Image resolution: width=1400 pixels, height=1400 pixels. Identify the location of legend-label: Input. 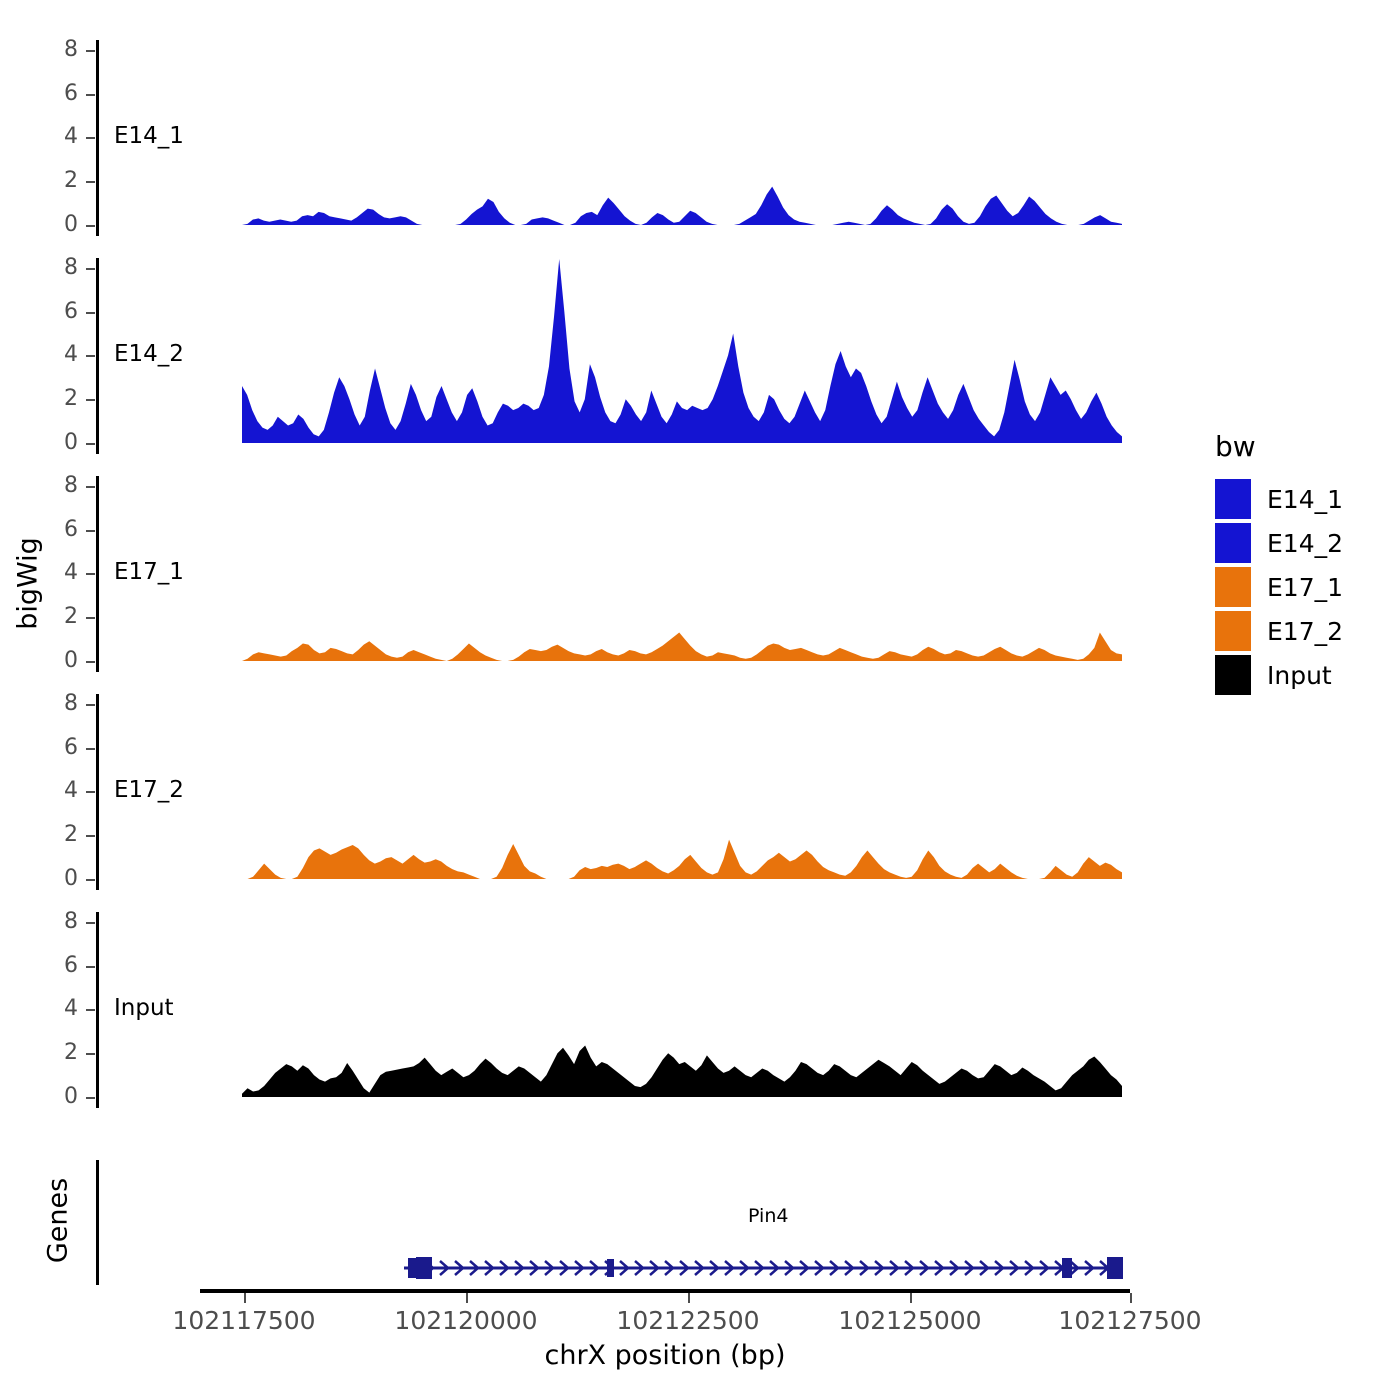
(1299, 675).